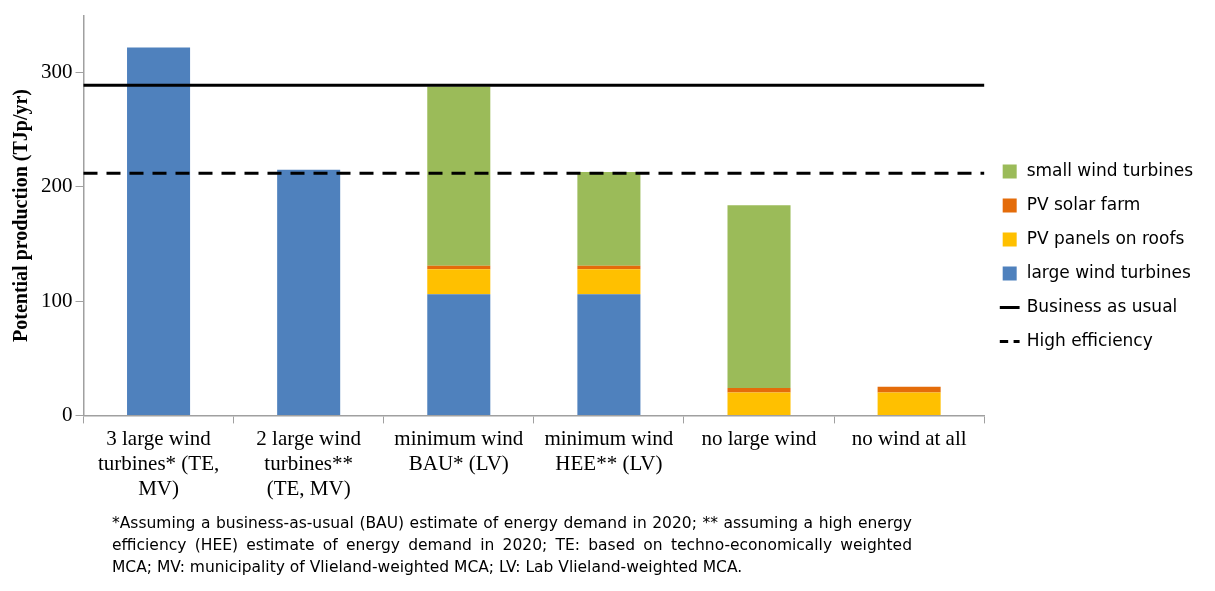 The height and width of the screenshot is (591, 1215). Describe the element at coordinates (309, 462) in the screenshot. I see `x-tick-label: 2 large wind turbines** (TE, MV)` at that location.